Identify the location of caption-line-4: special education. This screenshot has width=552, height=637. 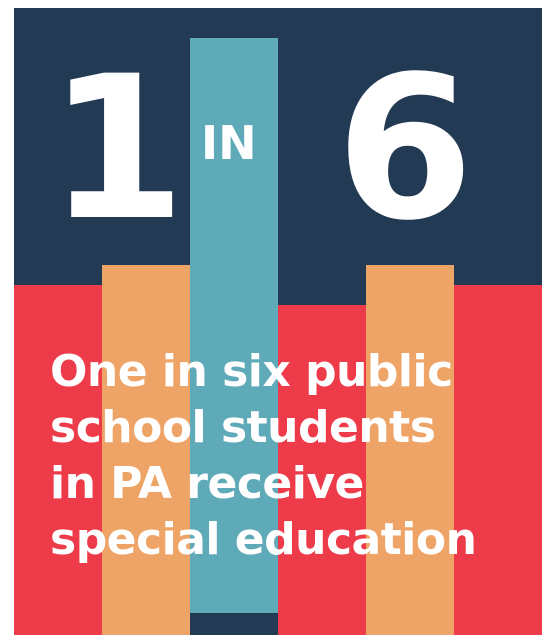
(263, 539).